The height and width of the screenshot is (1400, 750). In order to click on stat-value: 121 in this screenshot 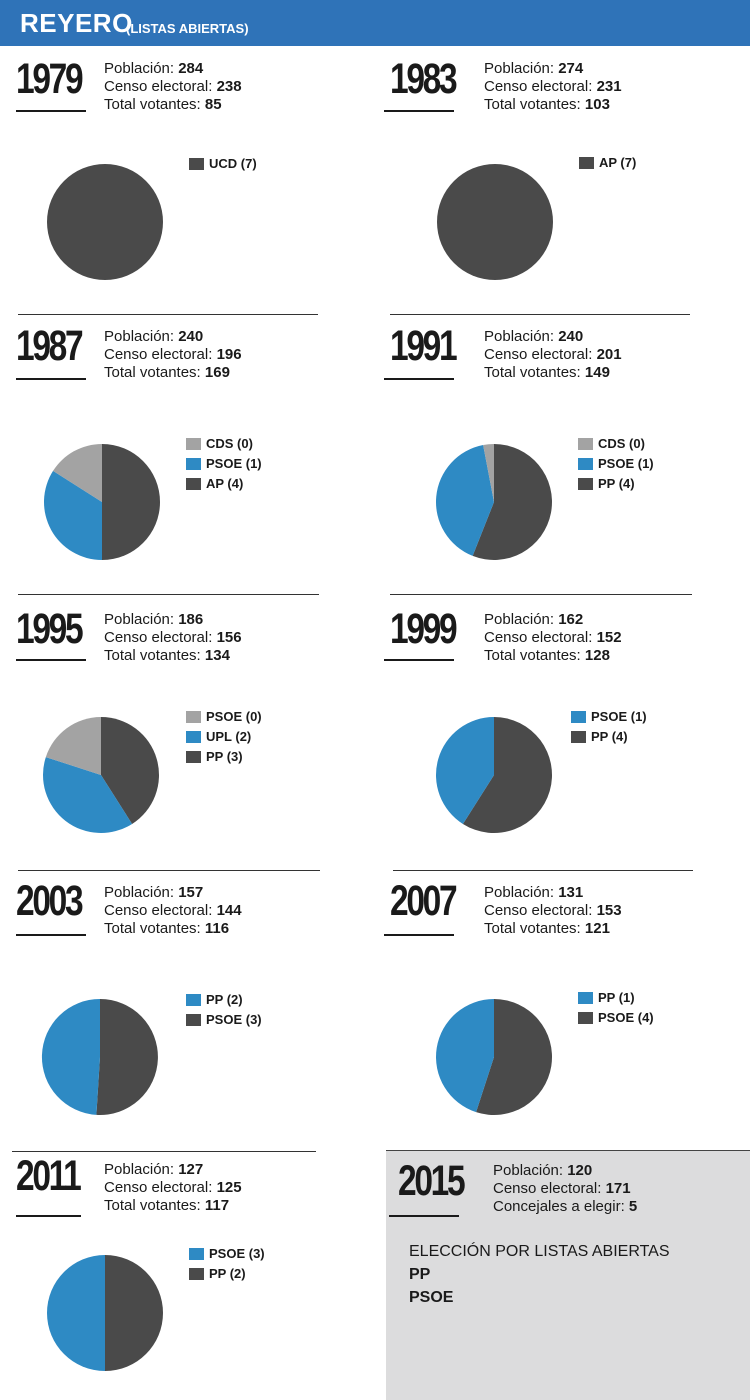, I will do `click(597, 928)`.